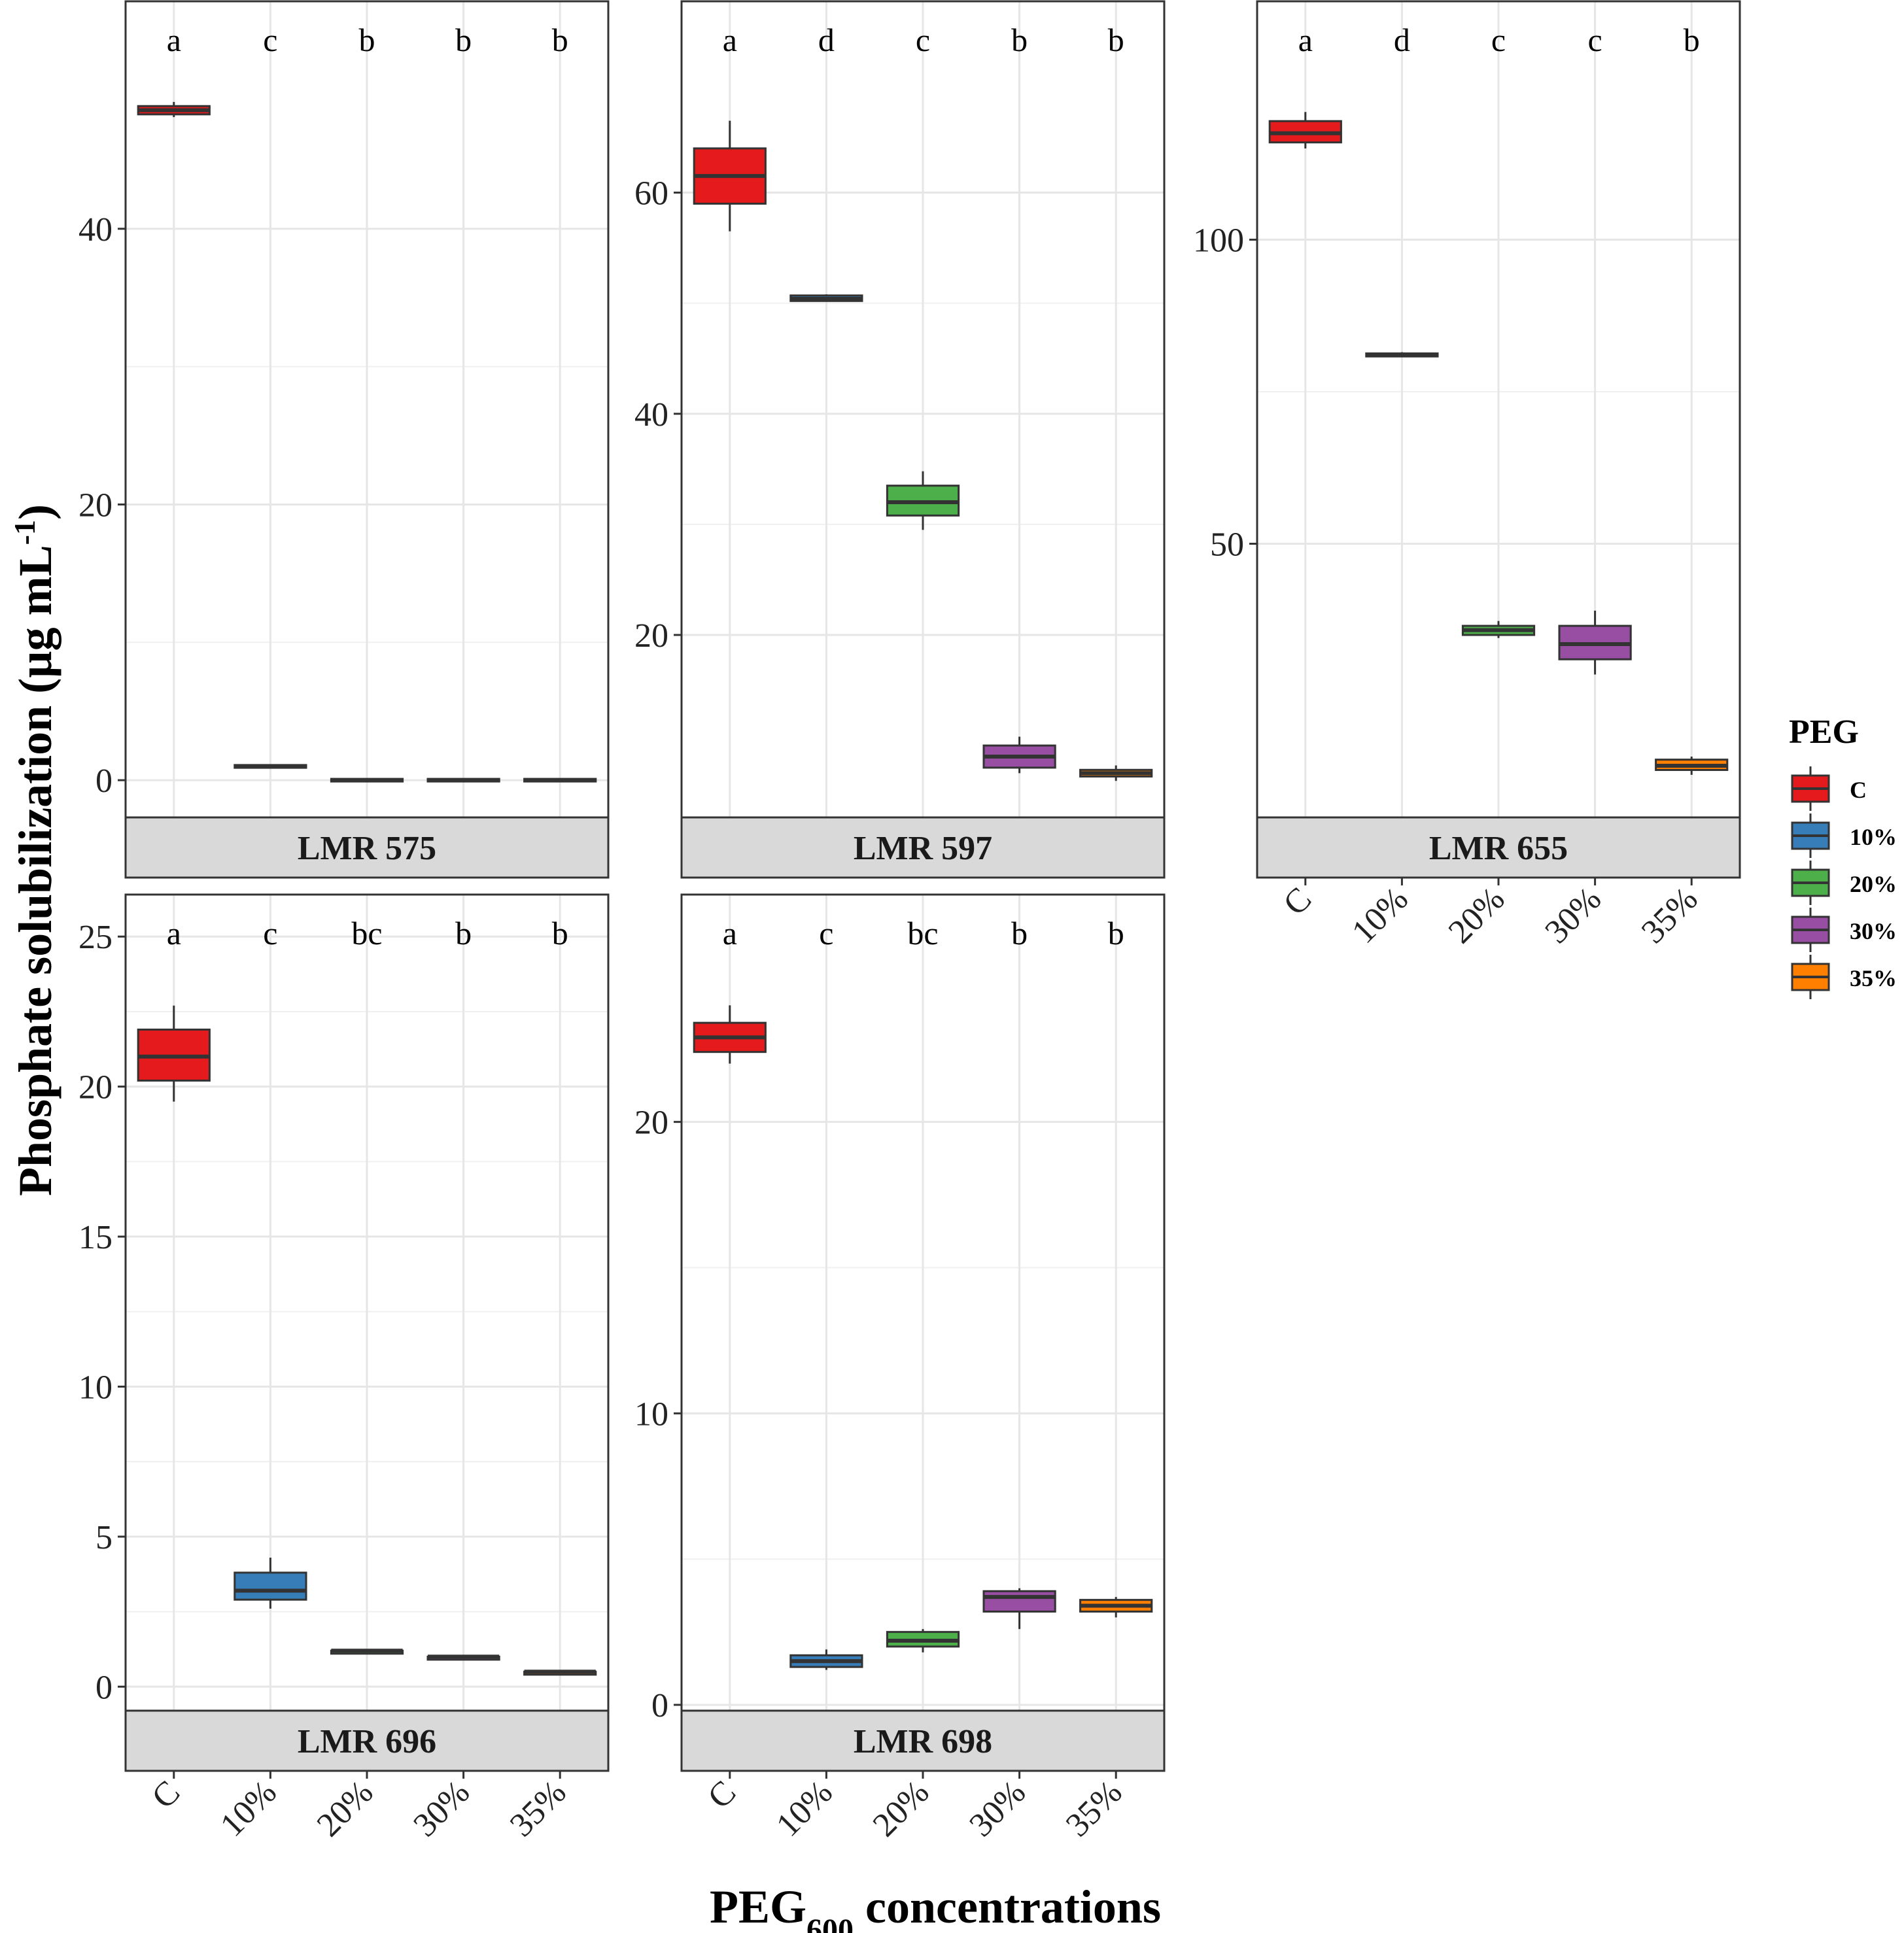  I want to click on panel-lmr-698: a c bc b b 0 10 20 LMR 698 C 10% 20% 30% 35%, so click(900, 1368).